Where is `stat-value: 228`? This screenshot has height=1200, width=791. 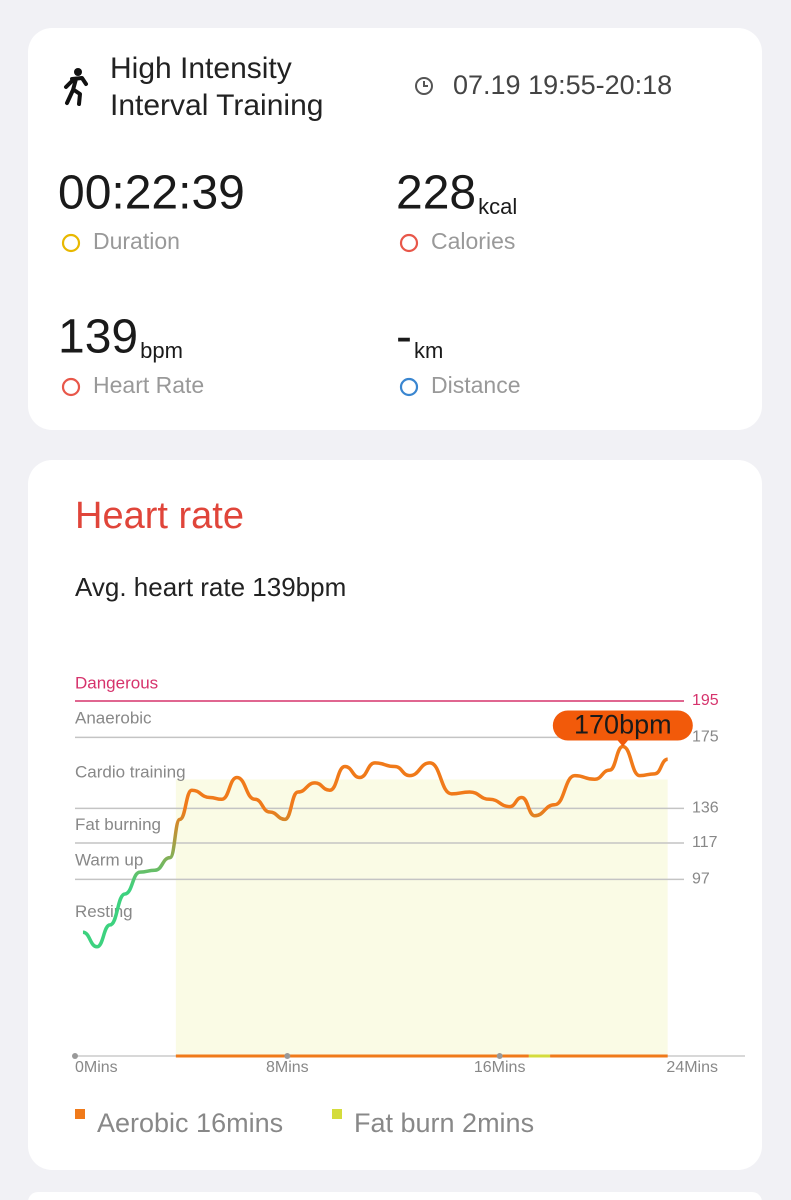 stat-value: 228 is located at coordinates (436, 193).